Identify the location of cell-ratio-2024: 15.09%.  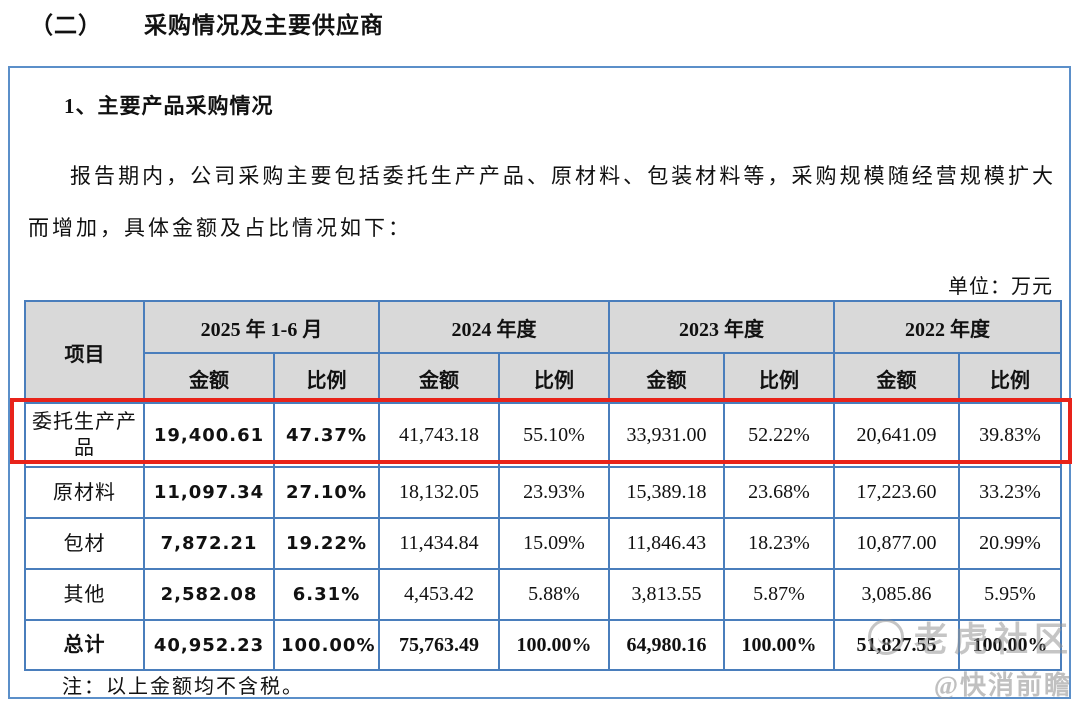
(554, 543).